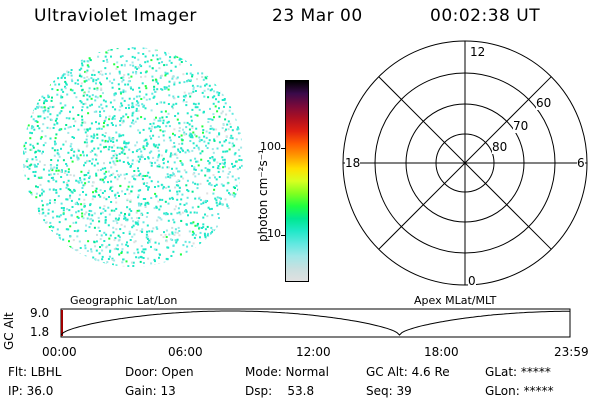  What do you see at coordinates (159, 372) in the screenshot?
I see `status-door: Door: Open` at bounding box center [159, 372].